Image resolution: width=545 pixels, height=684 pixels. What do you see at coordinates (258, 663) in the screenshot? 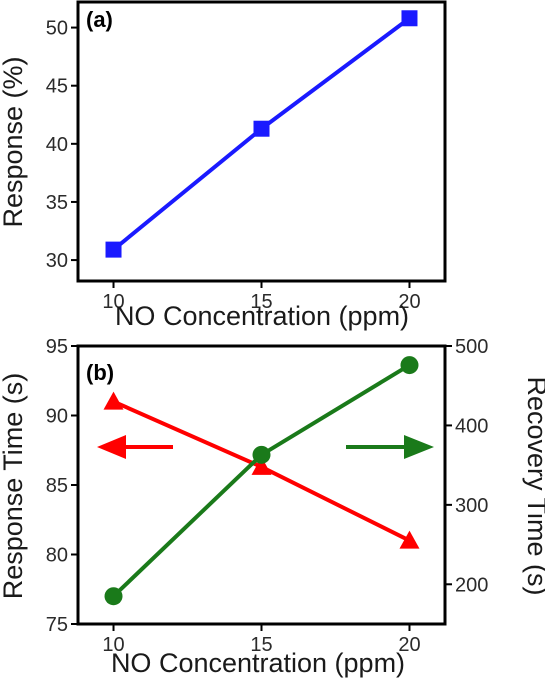
I see `x-axis-label-b: NO Concentration (ppm)` at bounding box center [258, 663].